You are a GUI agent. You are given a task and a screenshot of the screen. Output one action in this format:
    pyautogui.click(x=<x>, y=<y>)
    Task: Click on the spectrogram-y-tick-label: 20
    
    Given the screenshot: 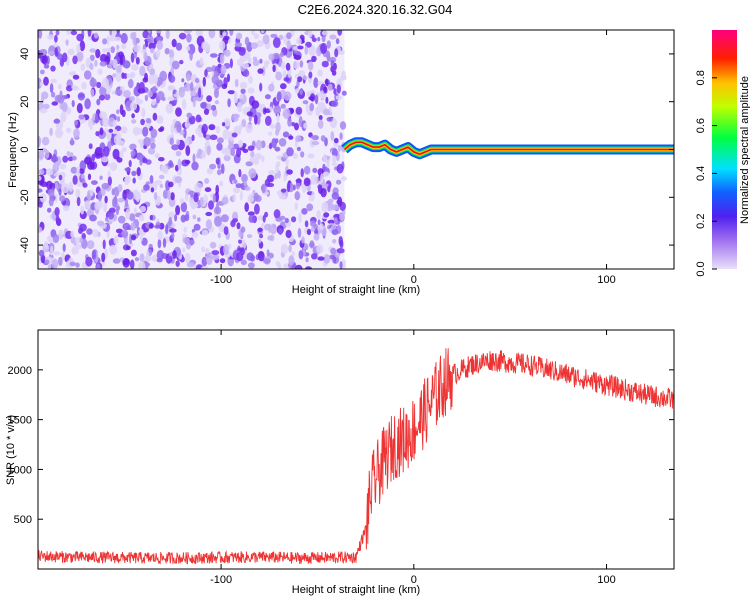 What is the action you would take?
    pyautogui.click(x=25, y=102)
    